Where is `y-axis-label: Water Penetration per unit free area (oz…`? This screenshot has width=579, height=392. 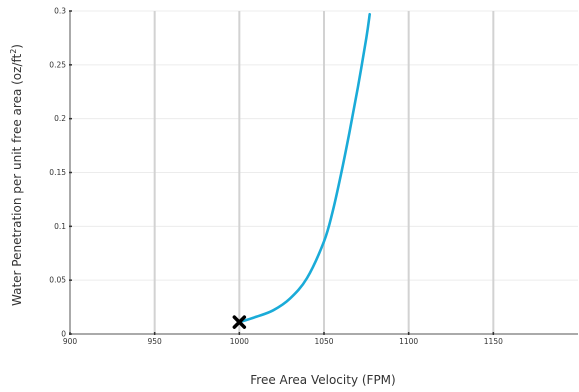 y-axis-label: Water Penetration per unit free area (oz… is located at coordinates (16, 175).